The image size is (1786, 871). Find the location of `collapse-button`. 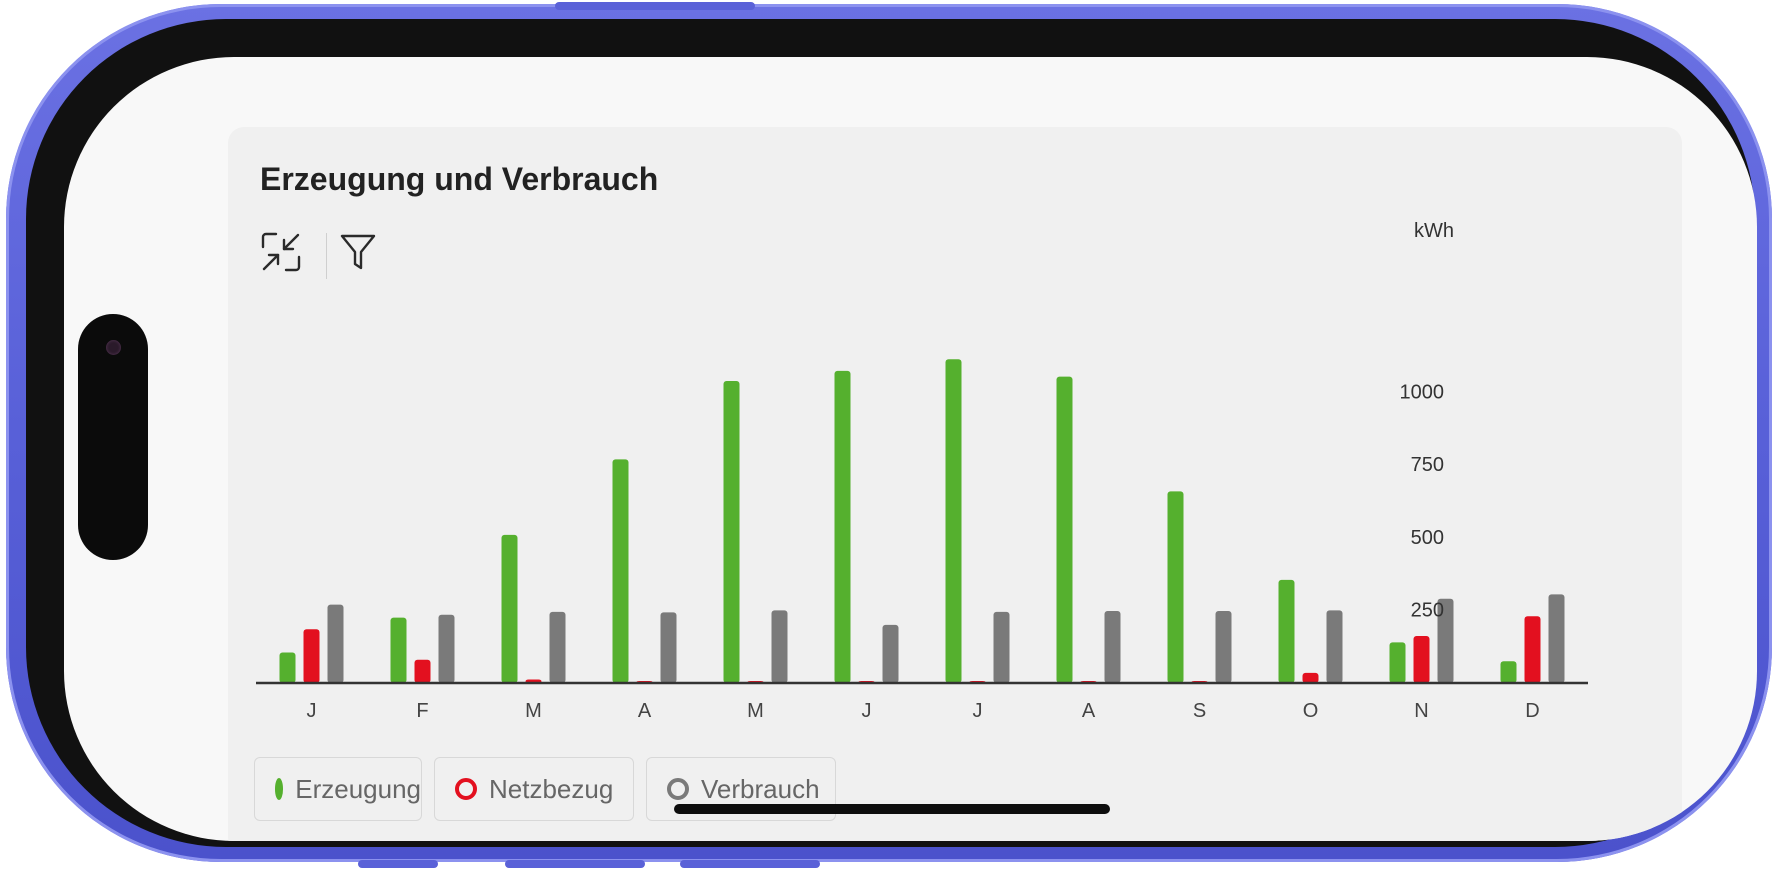

collapse-button is located at coordinates (281, 254).